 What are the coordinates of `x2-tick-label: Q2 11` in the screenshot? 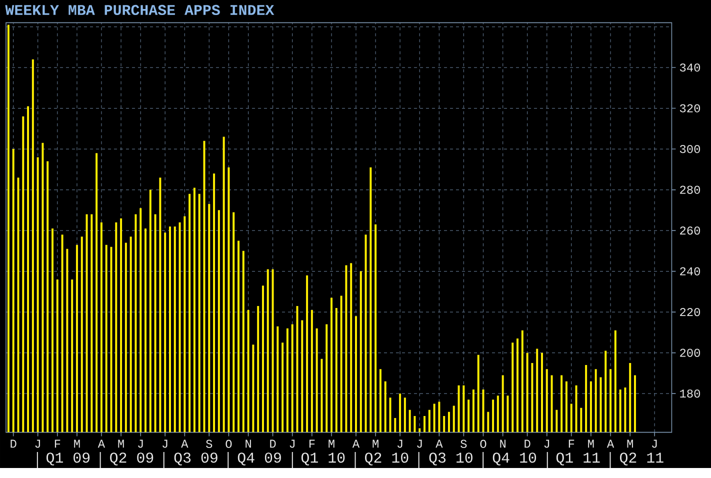 It's located at (642, 459).